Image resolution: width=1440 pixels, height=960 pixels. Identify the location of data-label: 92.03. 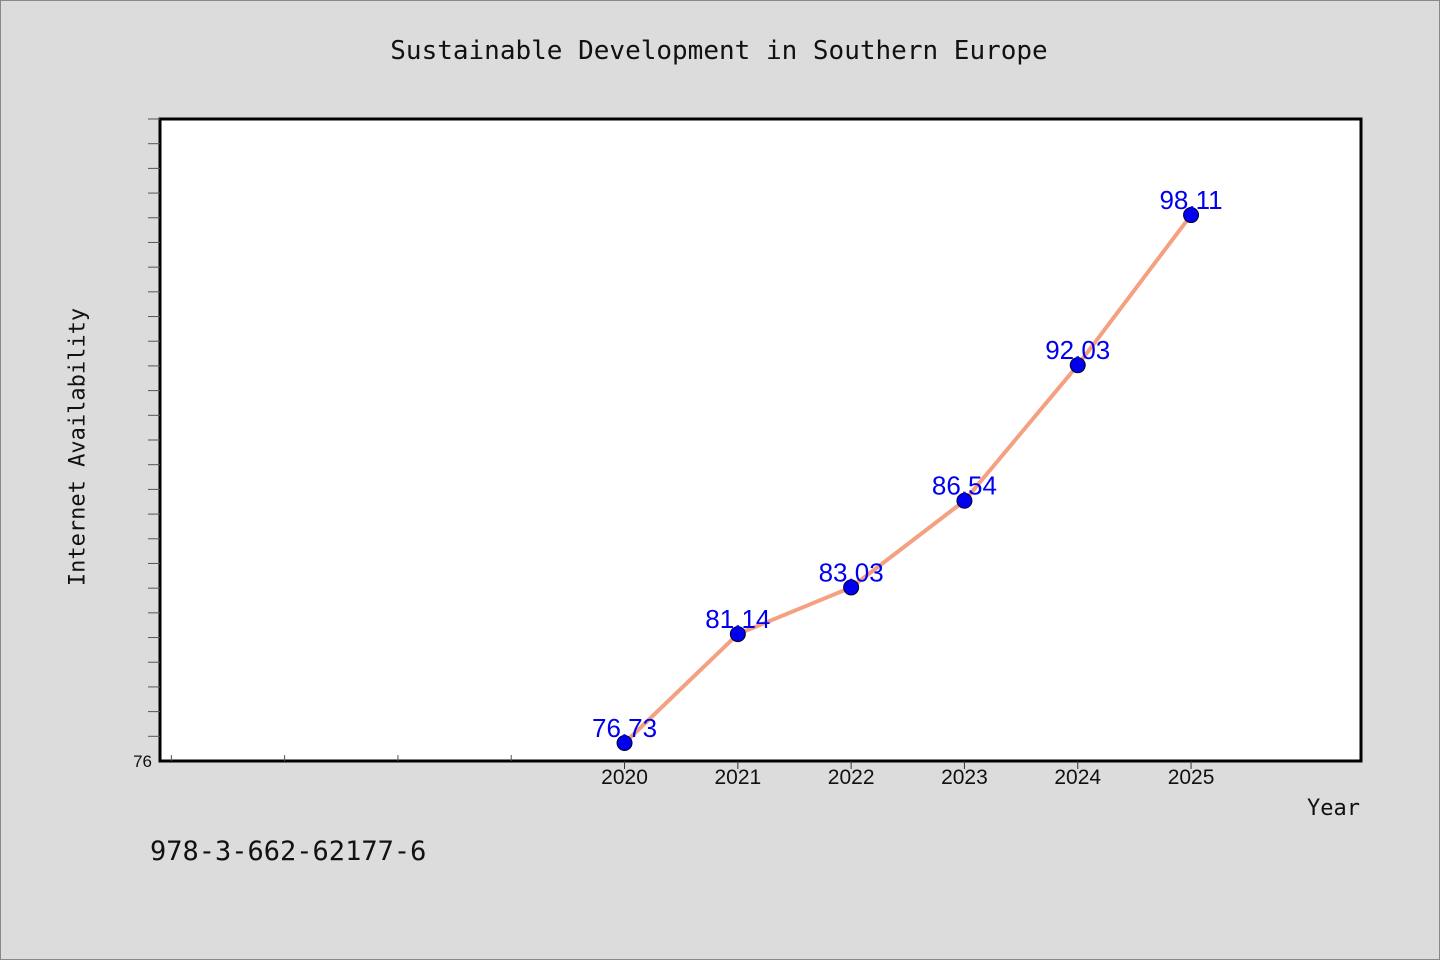
(1077, 350).